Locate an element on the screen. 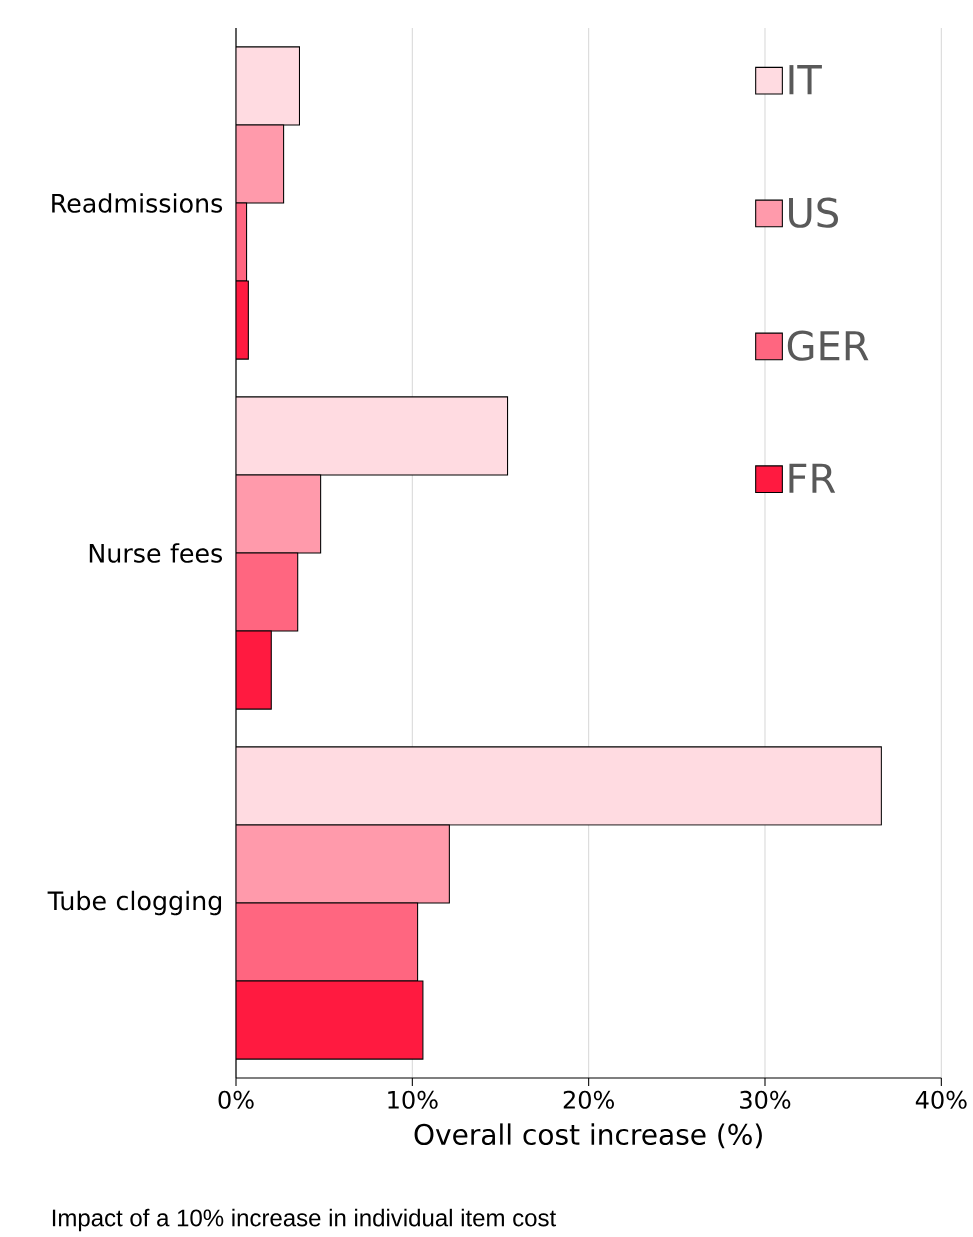 Image resolution: width=973 pixels, height=1237 pixels. legend-label: IT is located at coordinates (805, 80).